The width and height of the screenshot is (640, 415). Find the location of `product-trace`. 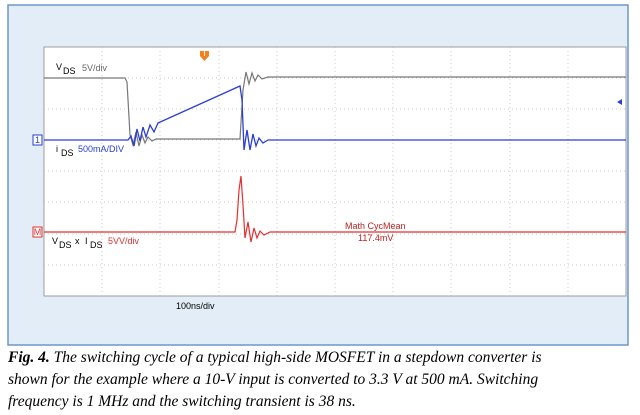

product-trace is located at coordinates (335, 209).